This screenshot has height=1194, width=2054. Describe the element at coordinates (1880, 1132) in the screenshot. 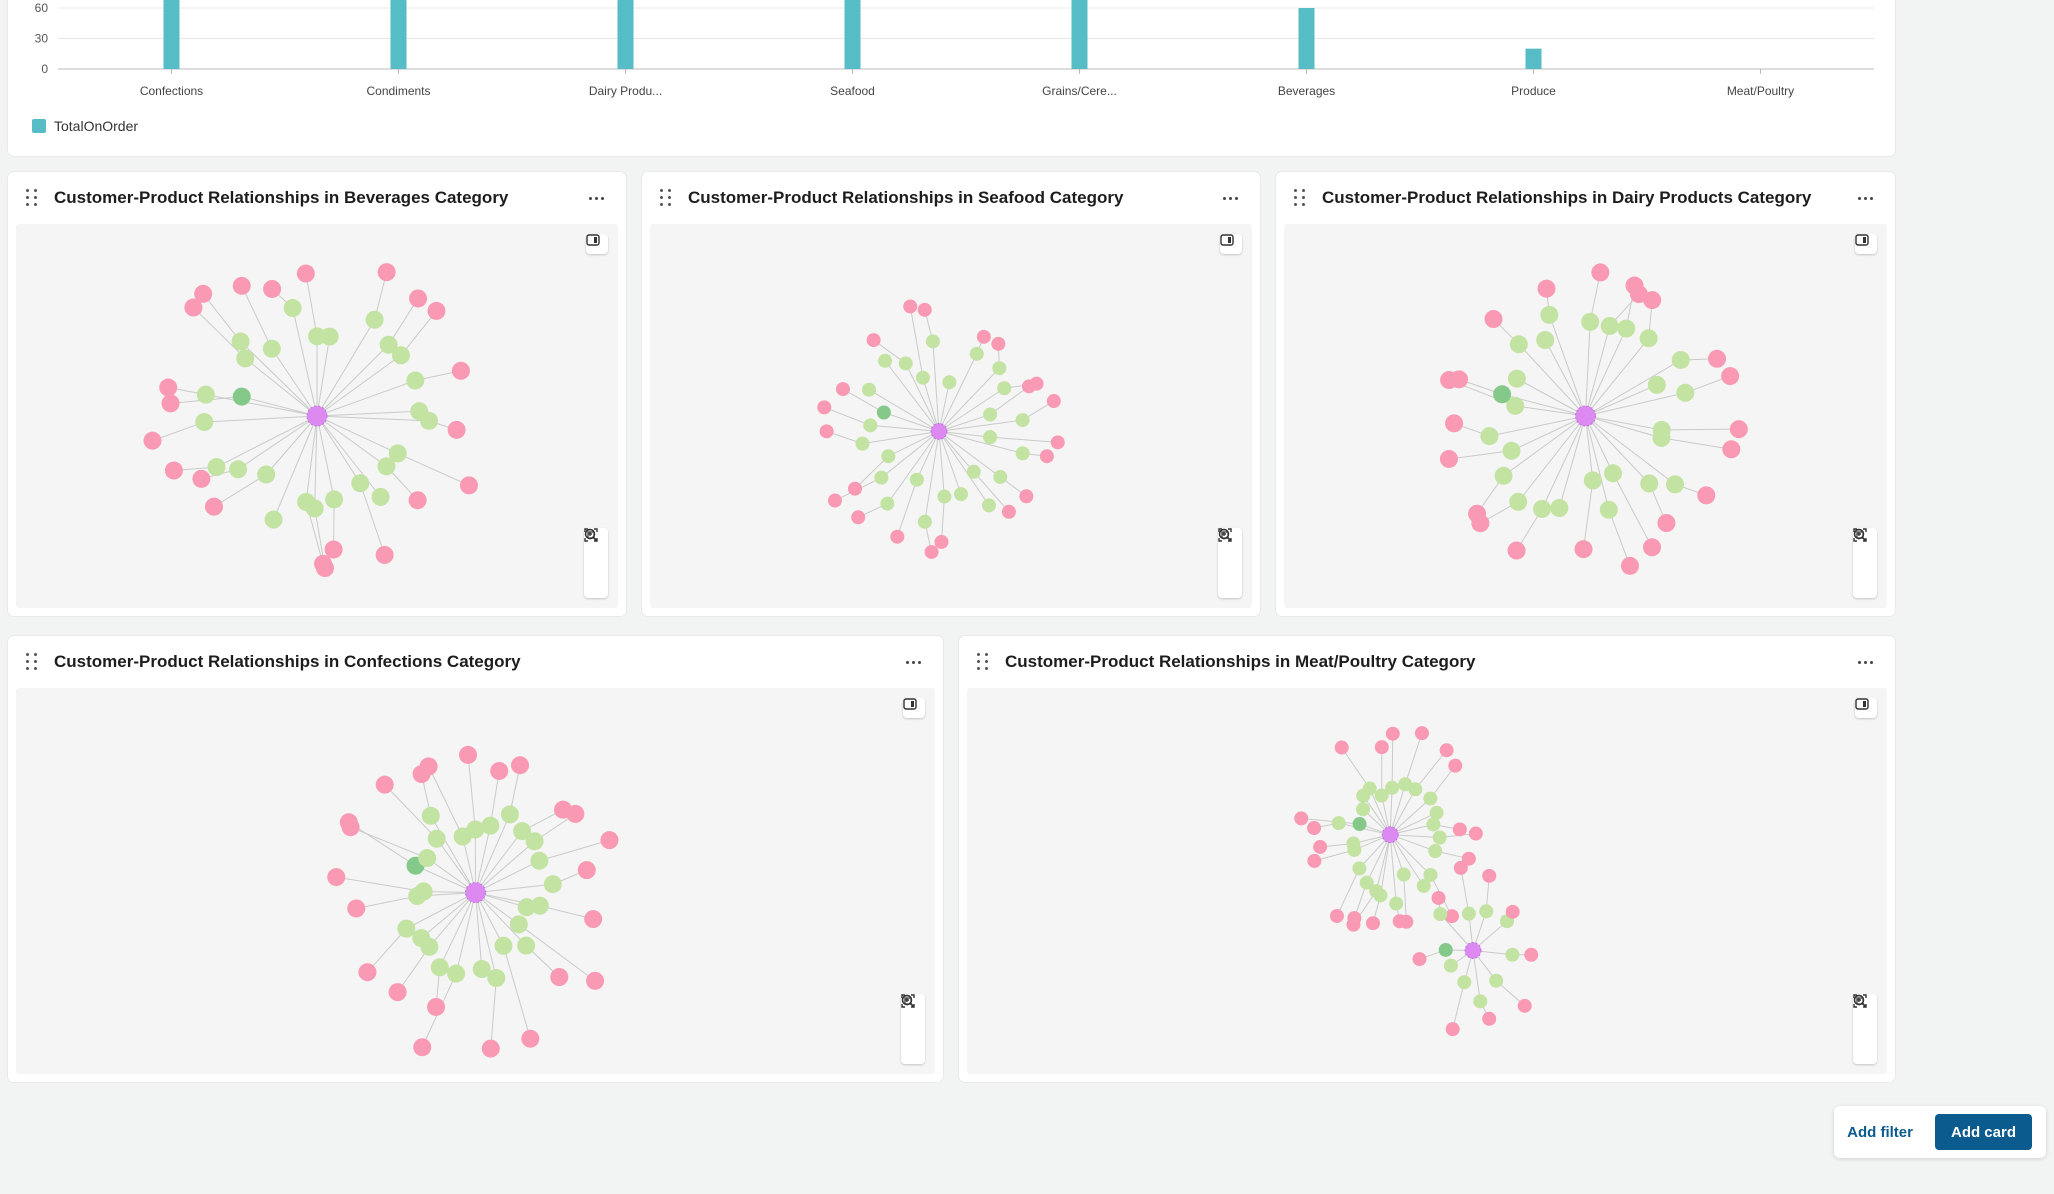

I see `add-filter-button: Add filter` at that location.